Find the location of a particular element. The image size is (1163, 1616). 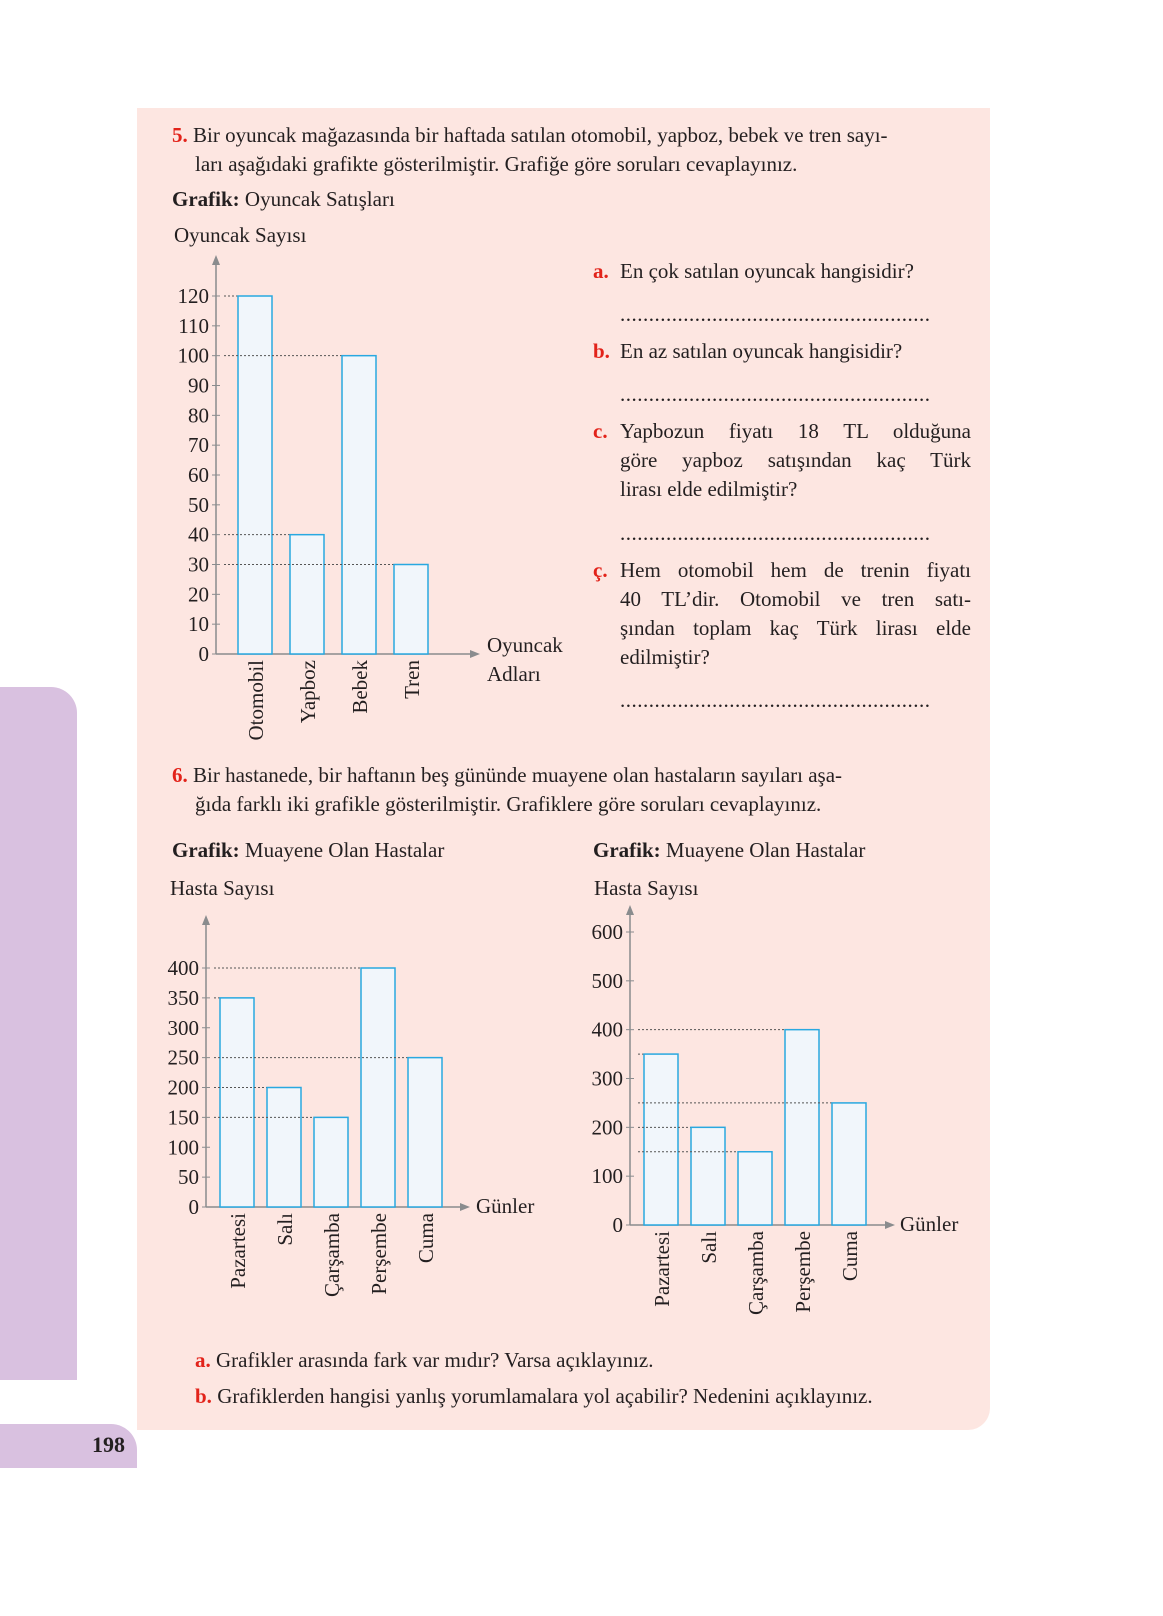

category-label: Perşembe is located at coordinates (379, 1254).